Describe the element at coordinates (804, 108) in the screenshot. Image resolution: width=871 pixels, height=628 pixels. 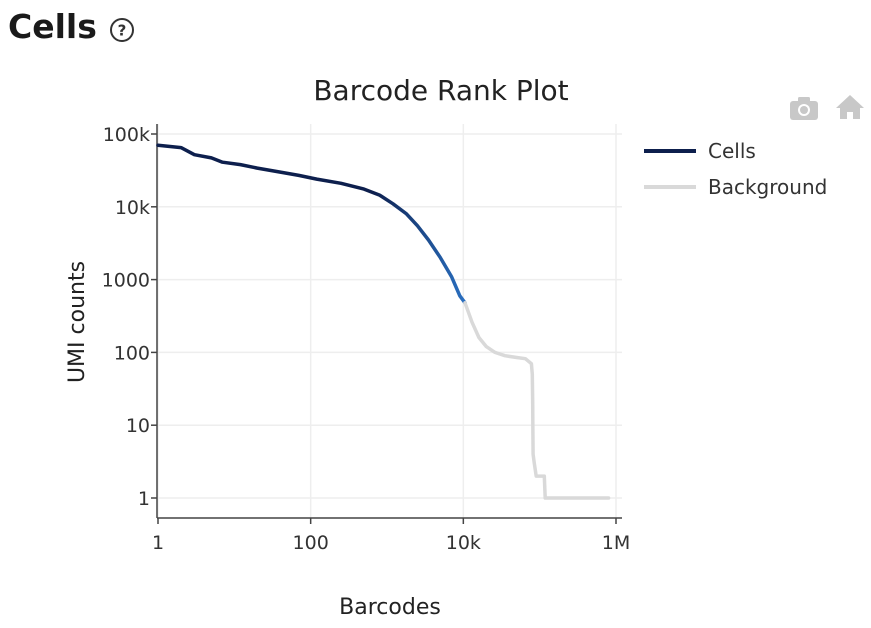
I see `camera-icon` at that location.